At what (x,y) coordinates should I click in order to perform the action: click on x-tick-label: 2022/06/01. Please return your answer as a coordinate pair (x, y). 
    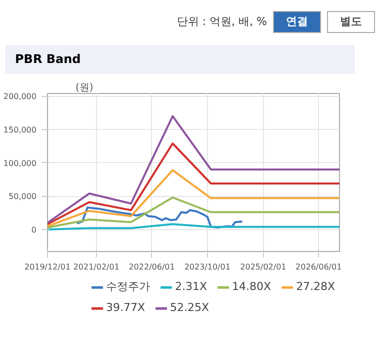
    Looking at the image, I should click on (151, 267).